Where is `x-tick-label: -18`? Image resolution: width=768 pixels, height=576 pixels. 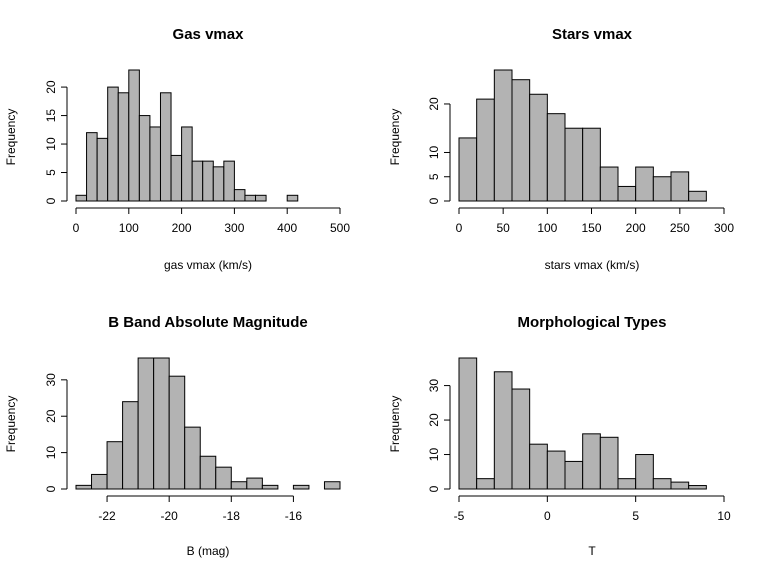 x-tick-label: -18 is located at coordinates (232, 516).